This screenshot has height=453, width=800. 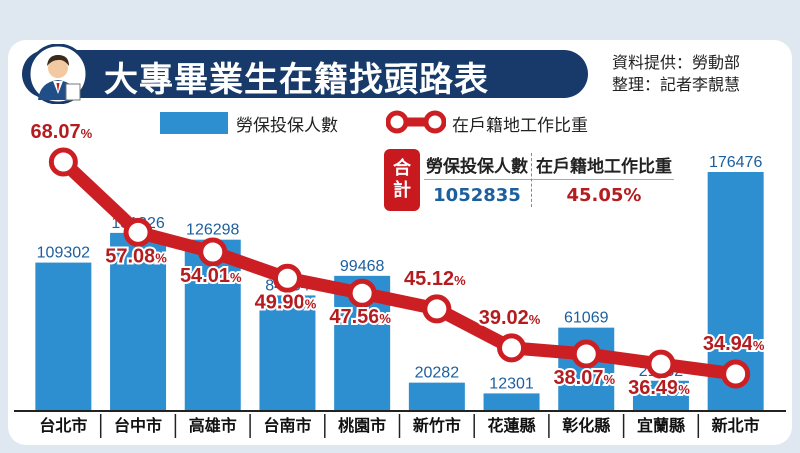 What do you see at coordinates (504, 318) in the screenshot?
I see `line-value-number: 39.02` at bounding box center [504, 318].